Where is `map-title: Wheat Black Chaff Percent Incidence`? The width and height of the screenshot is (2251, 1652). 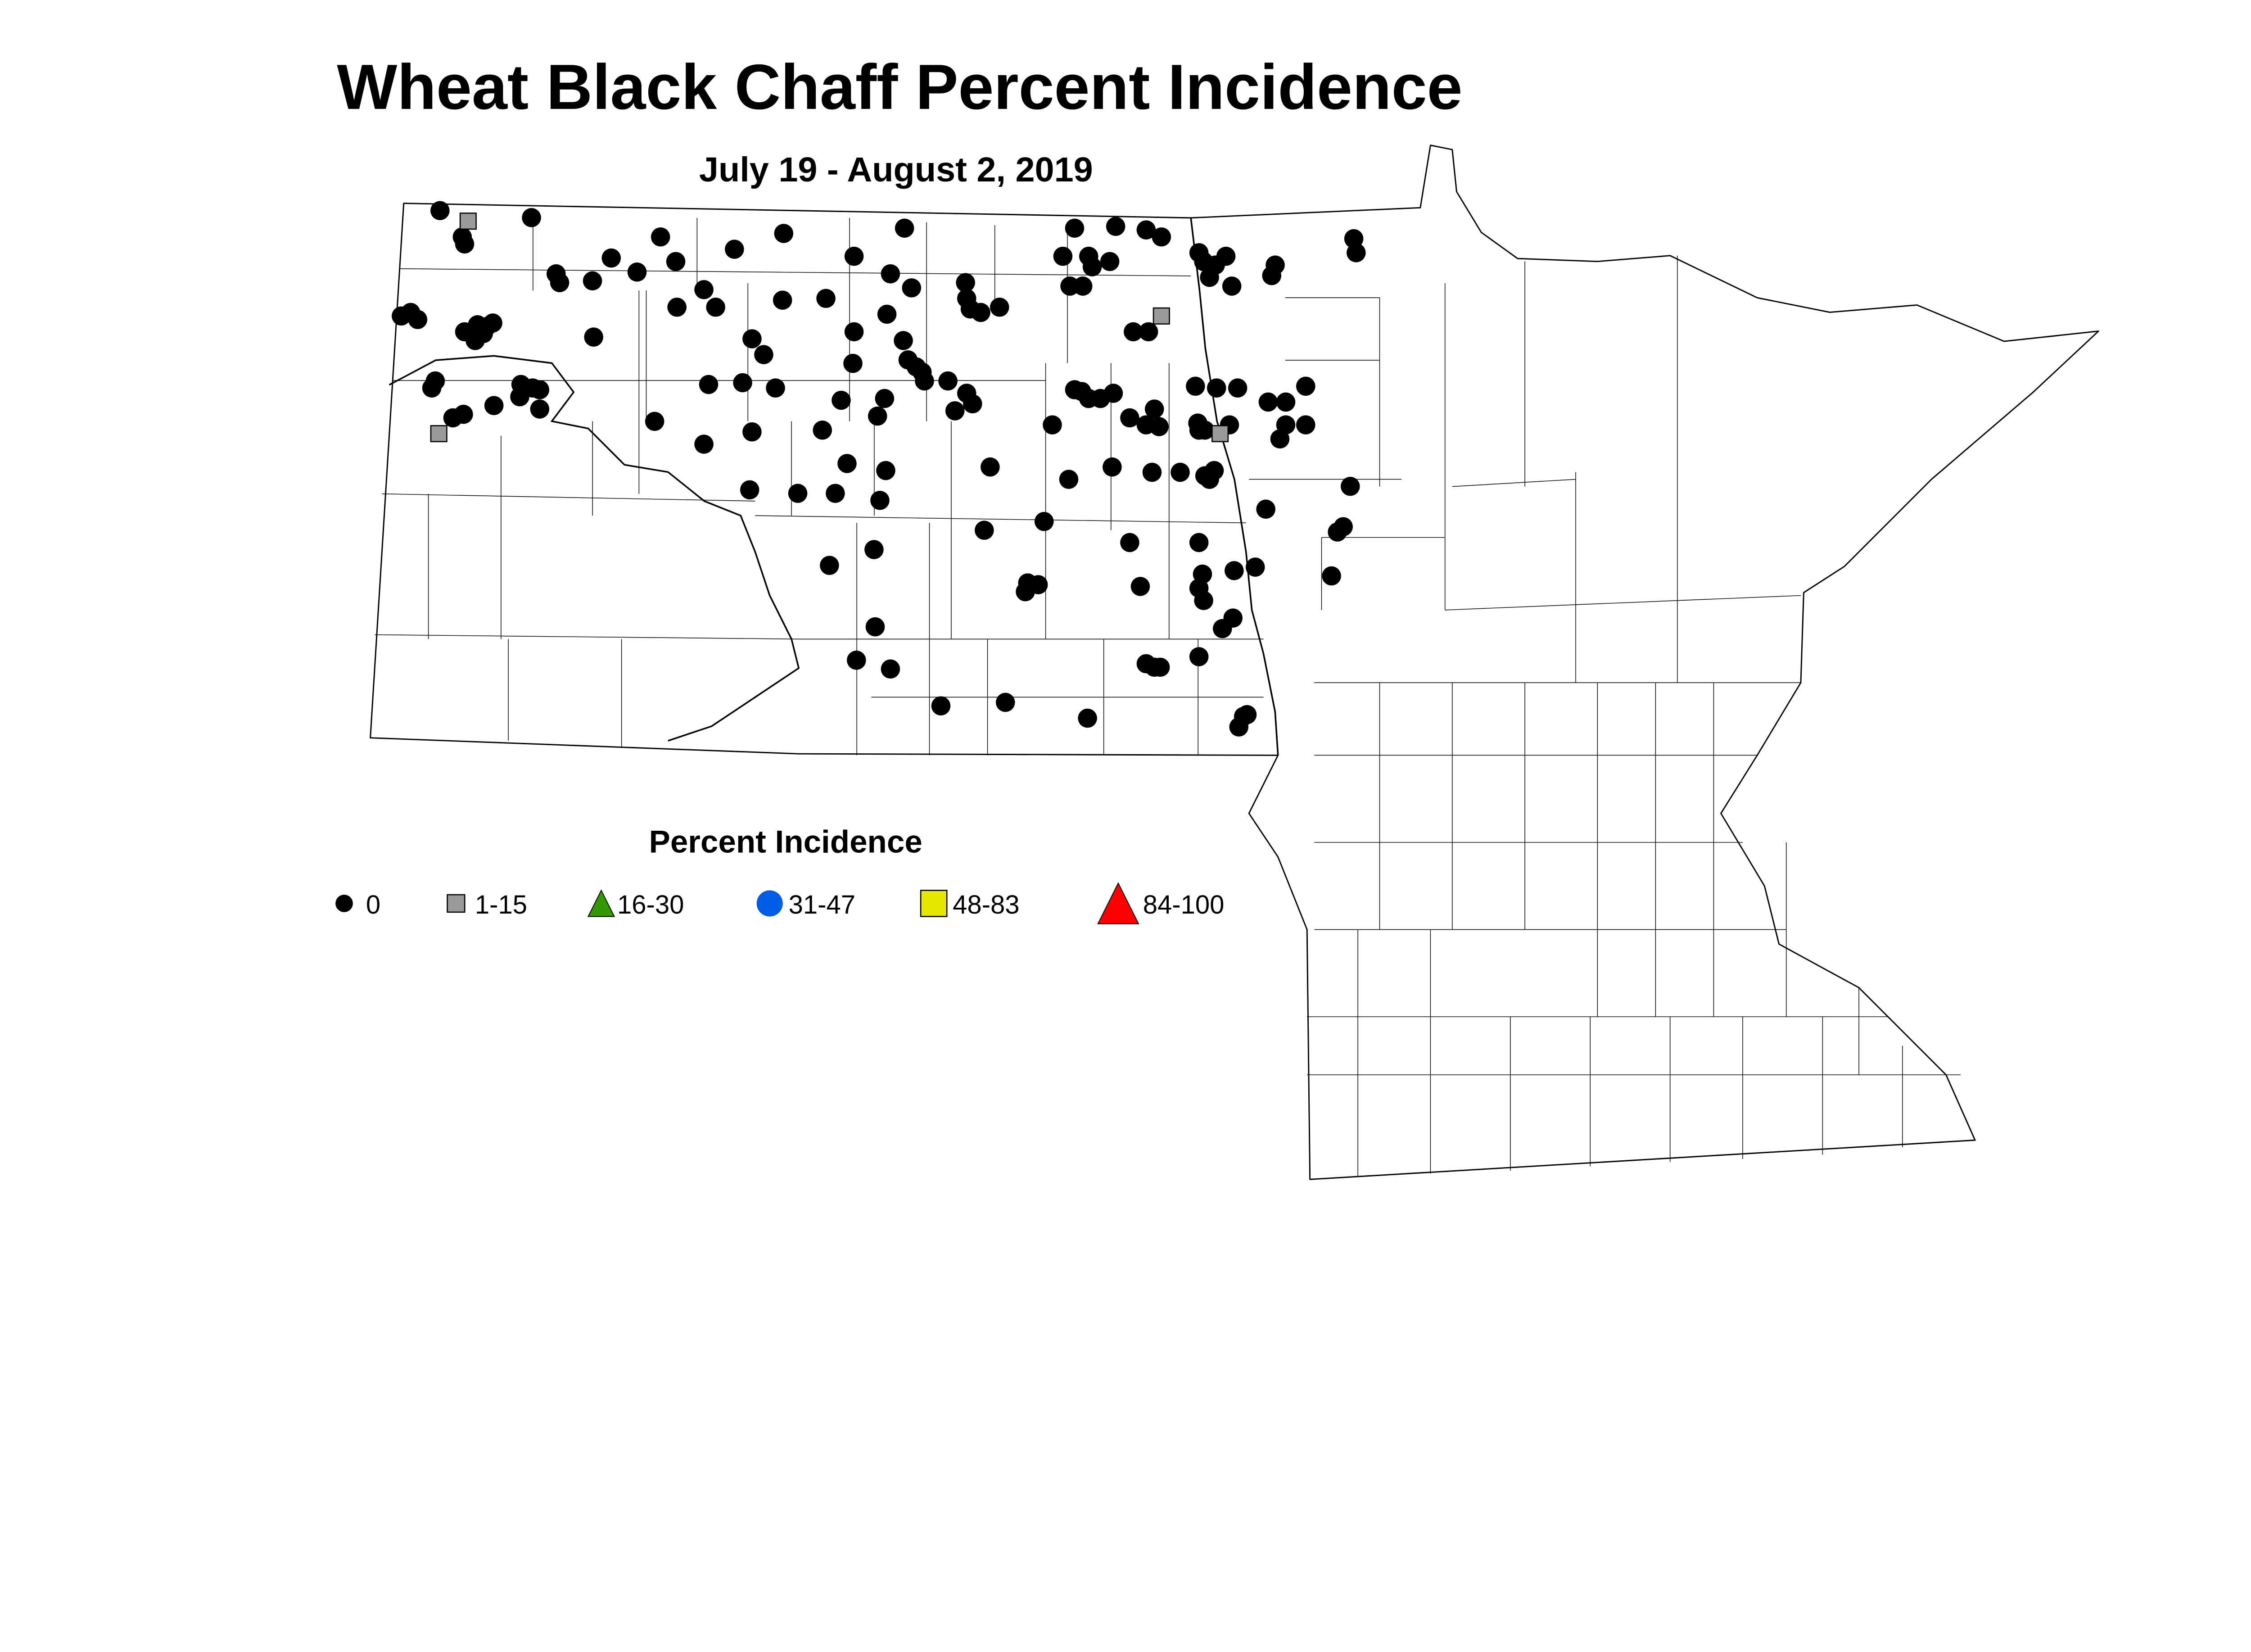 map-title: Wheat Black Chaff Percent Incidence is located at coordinates (899, 87).